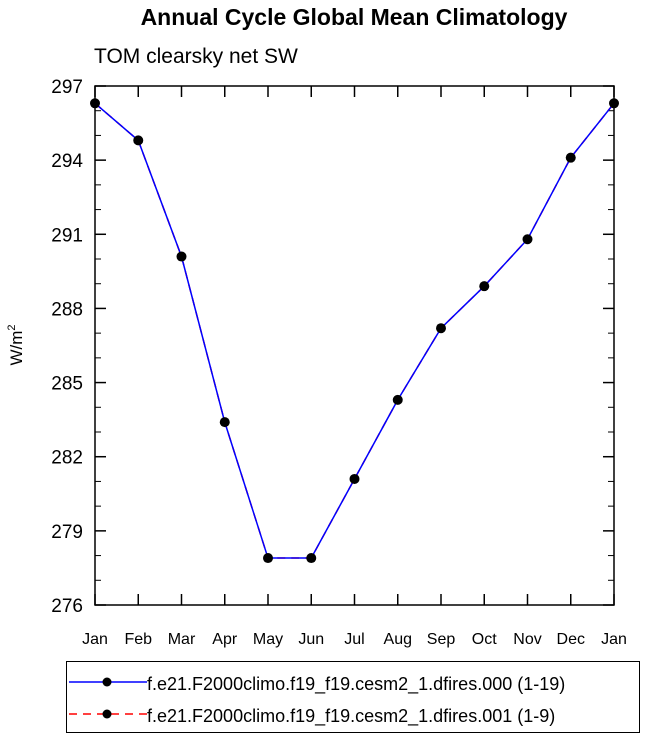  I want to click on x-tick-label: May, so click(268, 639).